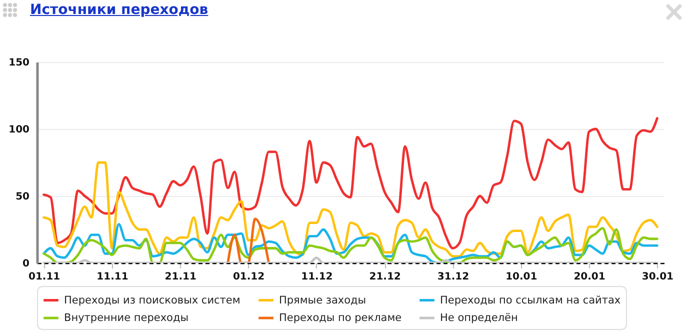  What do you see at coordinates (317, 277) in the screenshot?
I see `x-tick-label: 11.12` at bounding box center [317, 277].